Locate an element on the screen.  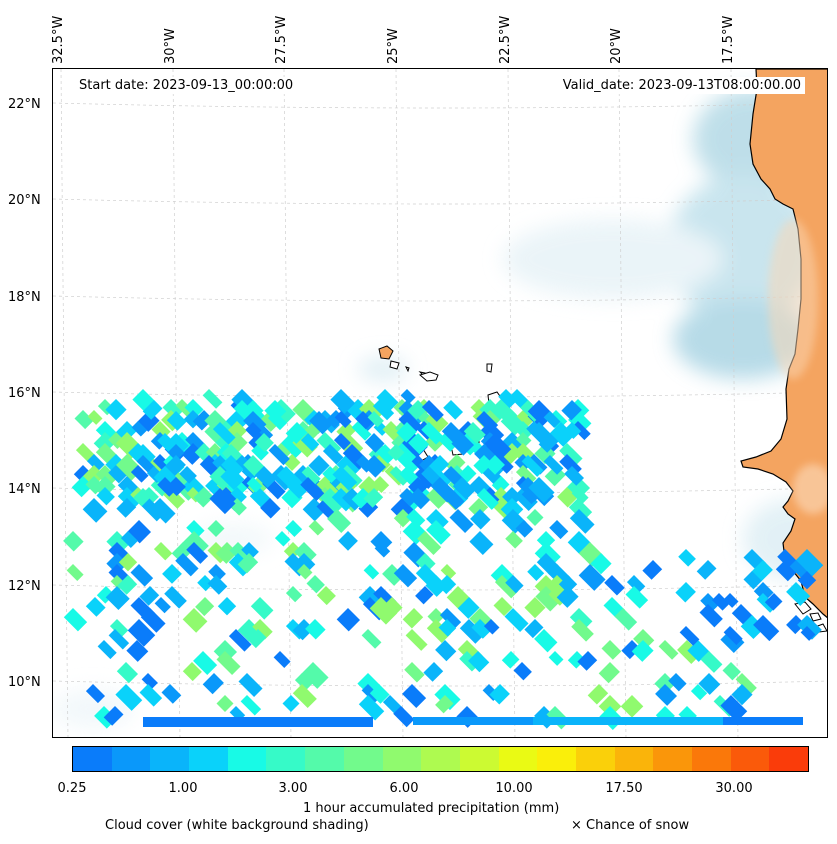
longitude-label-text: 32.5°W is located at coordinates (58, 39).